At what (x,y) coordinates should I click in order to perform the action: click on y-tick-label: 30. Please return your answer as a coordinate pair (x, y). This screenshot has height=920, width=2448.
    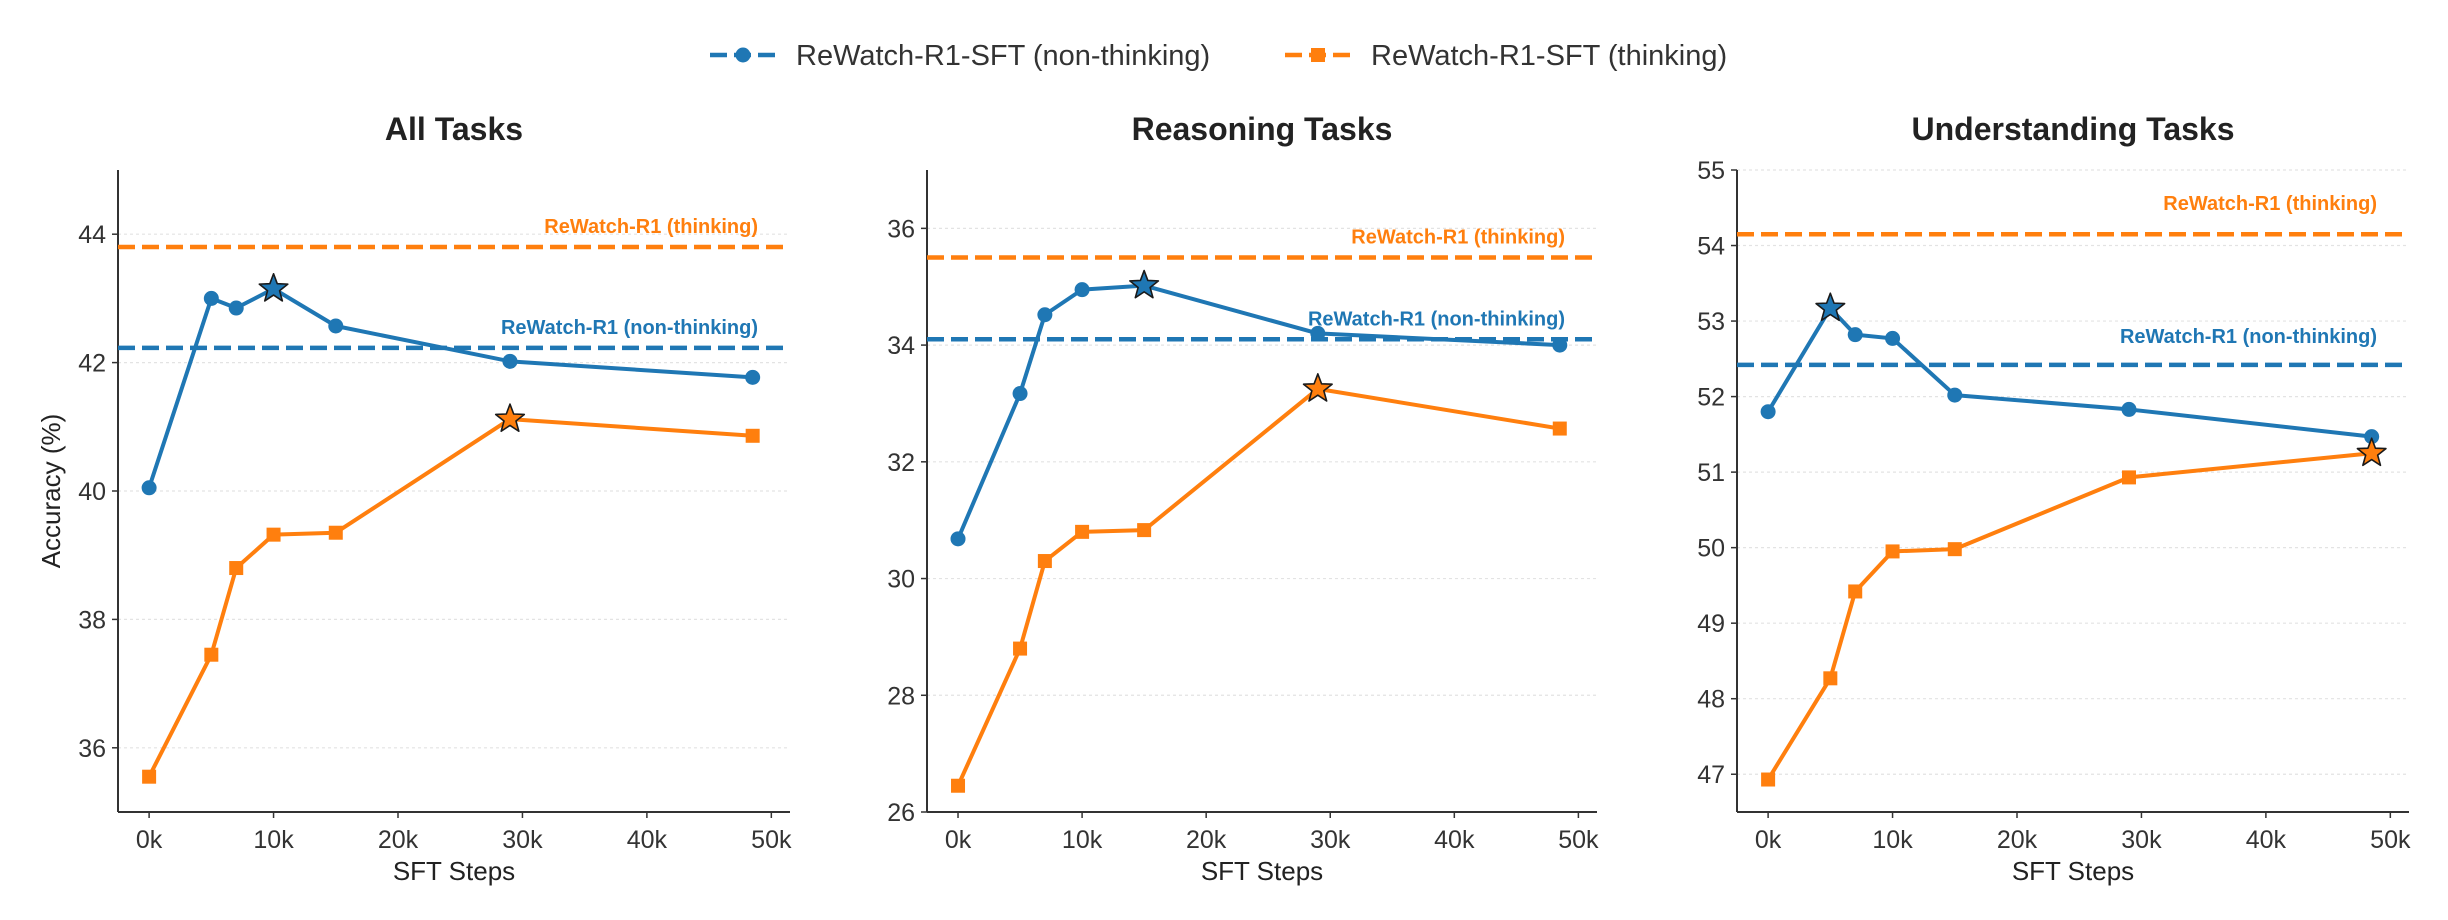
    Looking at the image, I should click on (901, 580).